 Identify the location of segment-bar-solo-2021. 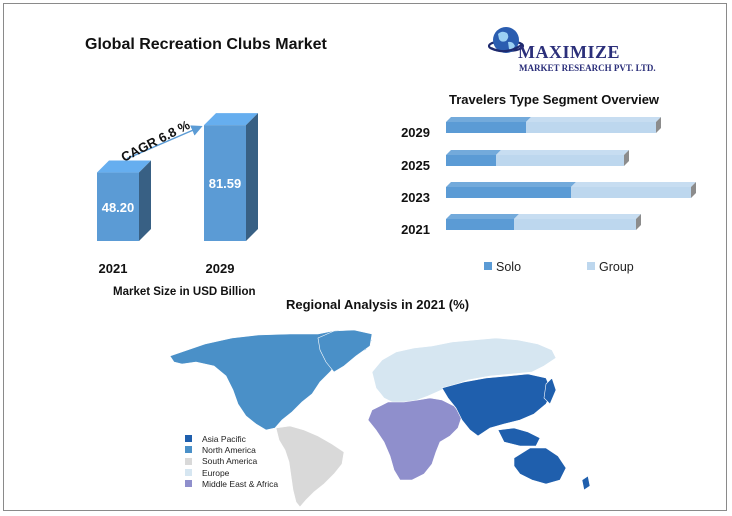
(482, 222).